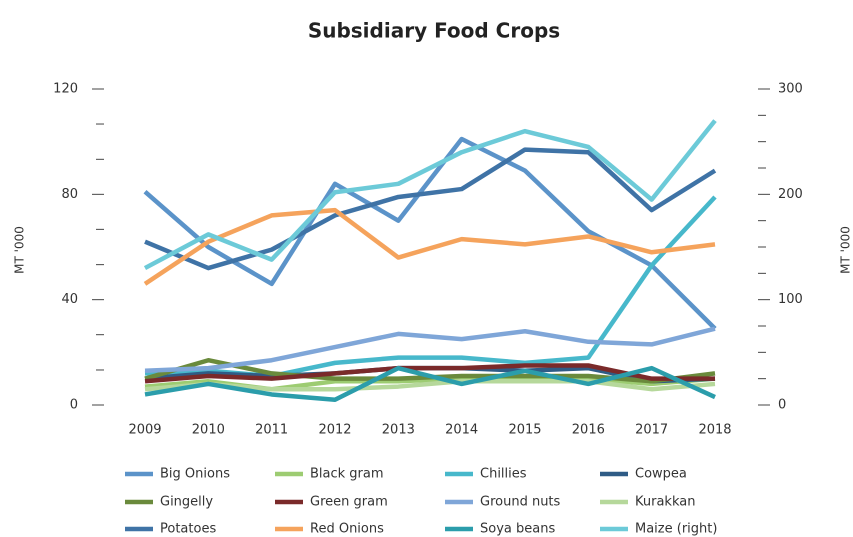  What do you see at coordinates (790, 194) in the screenshot?
I see `y2-tick-label: 200` at bounding box center [790, 194].